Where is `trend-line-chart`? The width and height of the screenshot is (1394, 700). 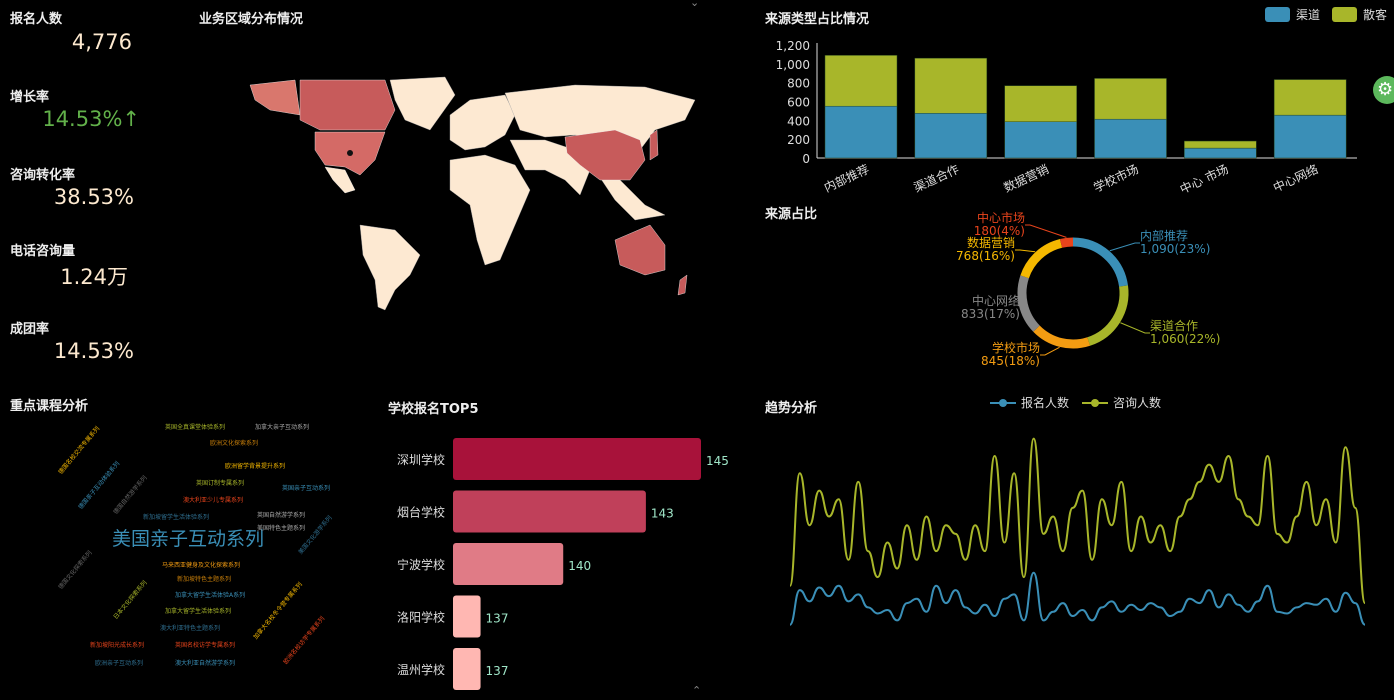 trend-line-chart is located at coordinates (1077, 531).